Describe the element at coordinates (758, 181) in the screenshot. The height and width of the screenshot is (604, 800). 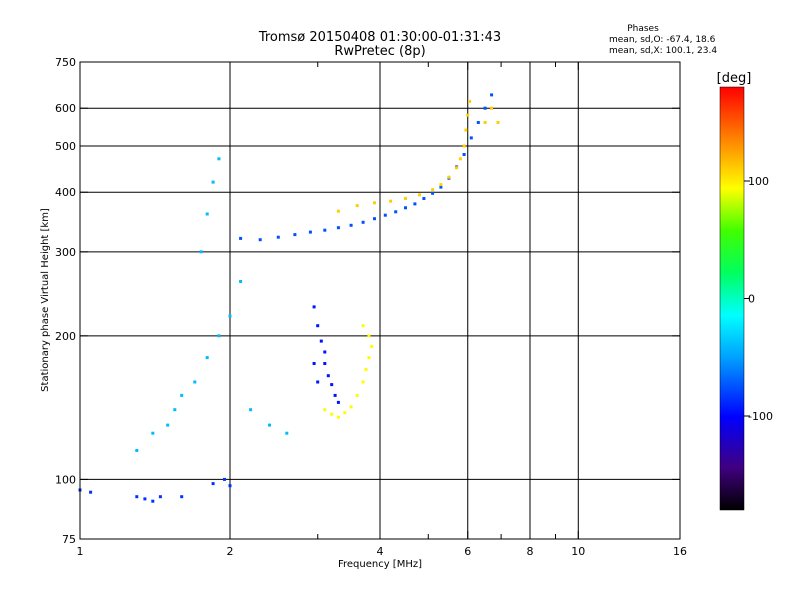
I see `colorbar-tick-label: 100` at that location.